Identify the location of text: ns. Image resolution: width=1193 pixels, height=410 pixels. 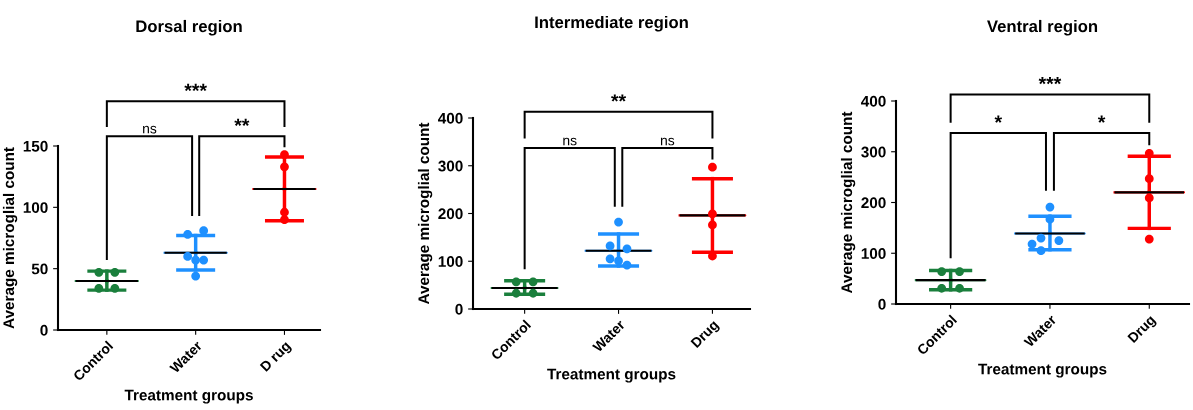
(150, 129).